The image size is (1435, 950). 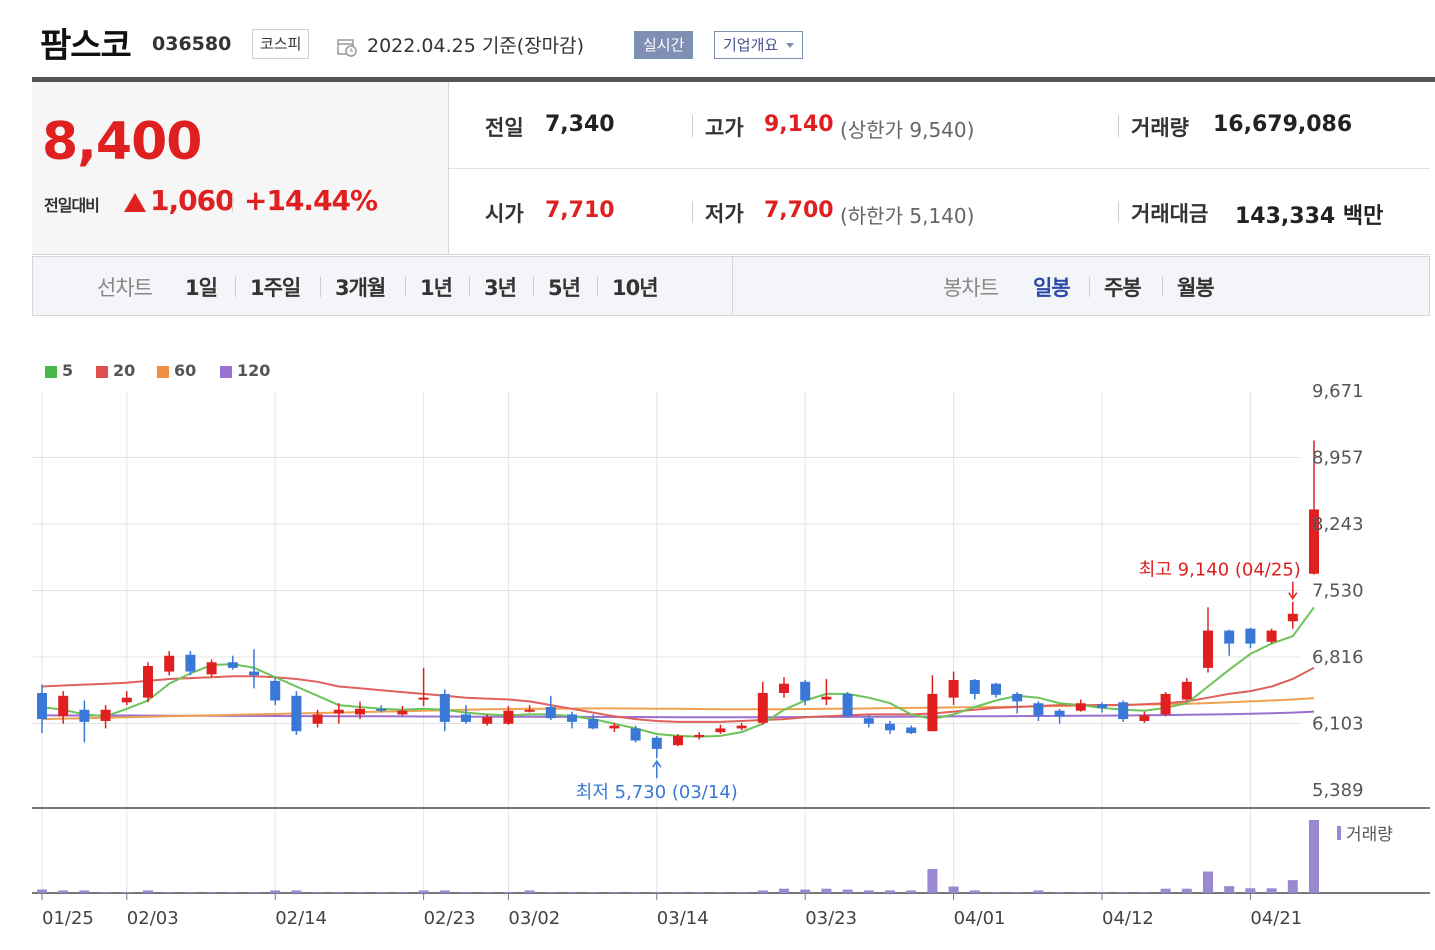 I want to click on amount-value: 143,334 백만, so click(x=1309, y=216).